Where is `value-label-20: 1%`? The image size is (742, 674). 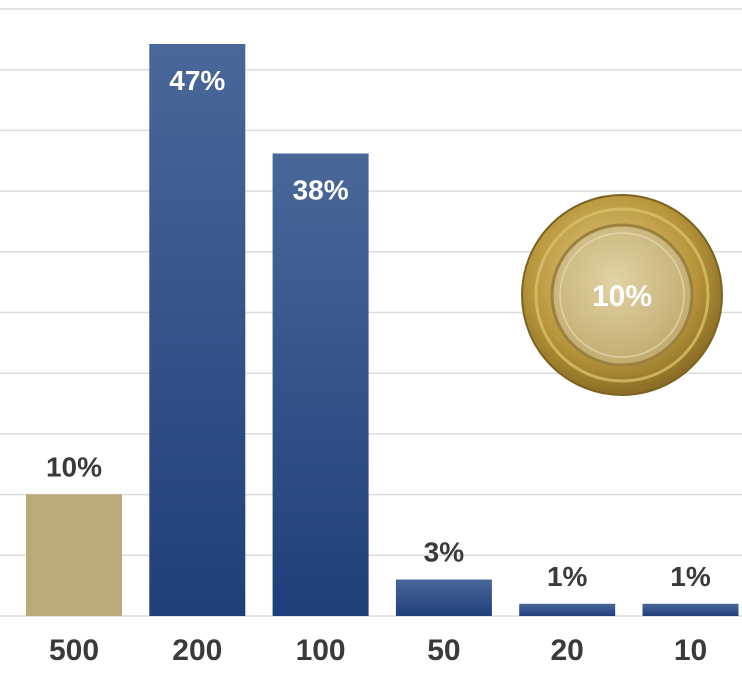
value-label-20: 1% is located at coordinates (567, 576).